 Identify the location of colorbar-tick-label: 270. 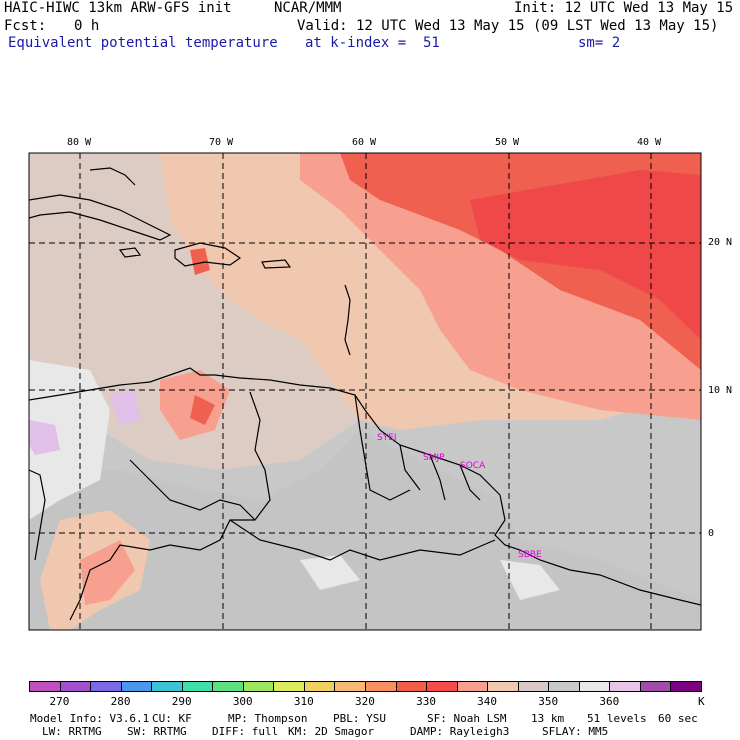
(59, 701).